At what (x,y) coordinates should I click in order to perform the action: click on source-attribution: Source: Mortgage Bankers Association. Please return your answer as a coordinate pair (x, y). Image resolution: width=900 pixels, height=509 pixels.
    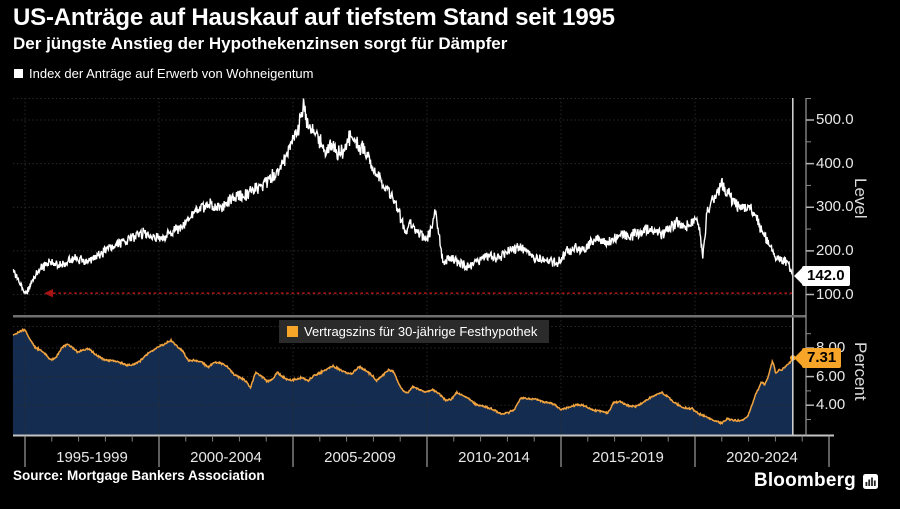
    Looking at the image, I should click on (139, 475).